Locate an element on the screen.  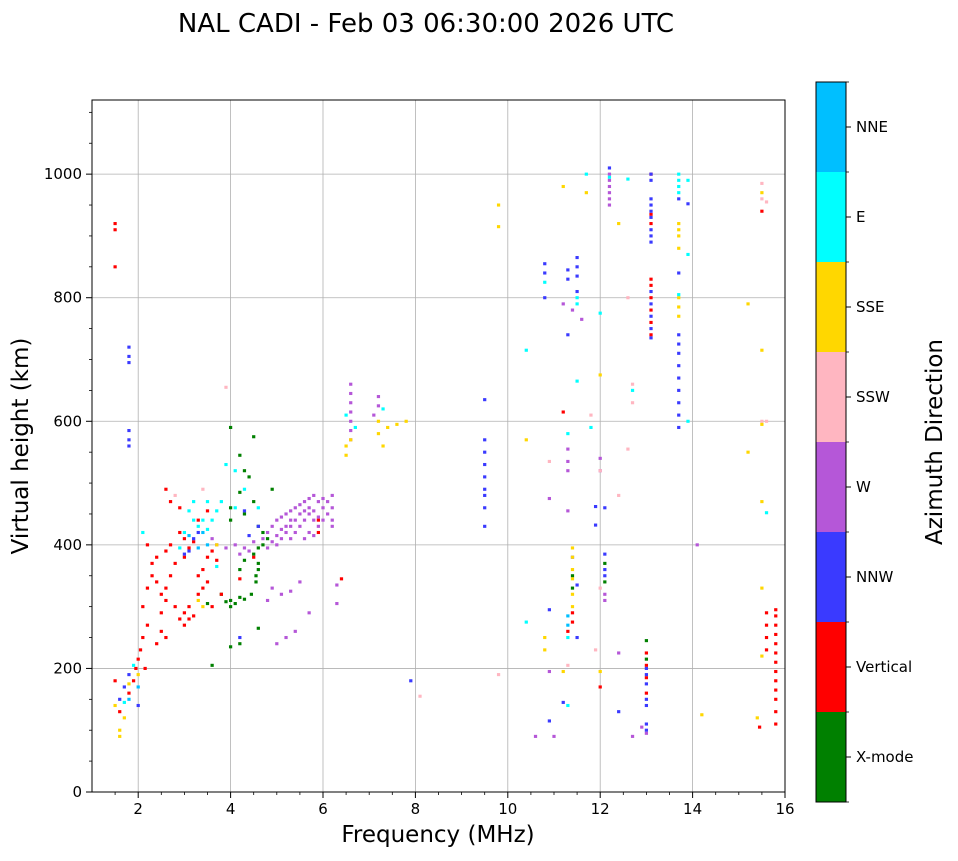
x-tick-label: 16 is located at coordinates (784, 809).